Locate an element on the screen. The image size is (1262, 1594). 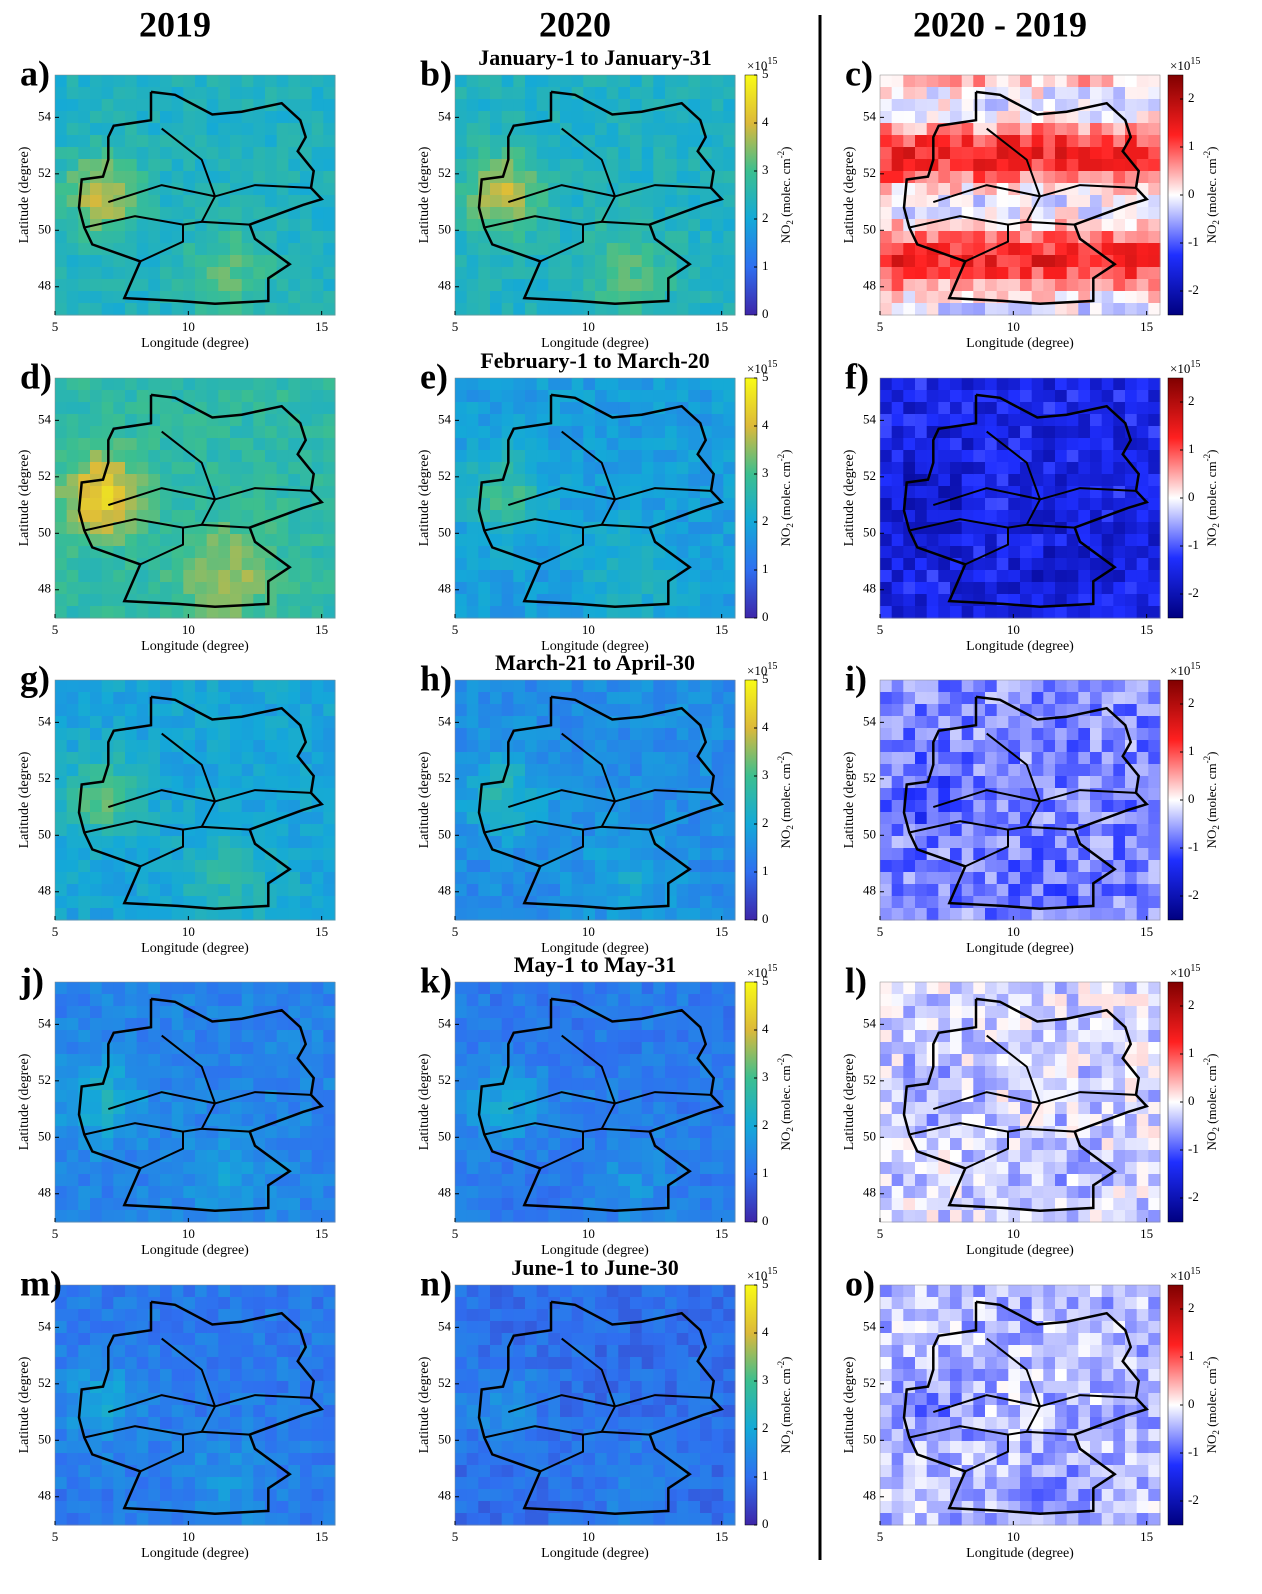
x-tick-label: 15 is located at coordinates (721, 326).